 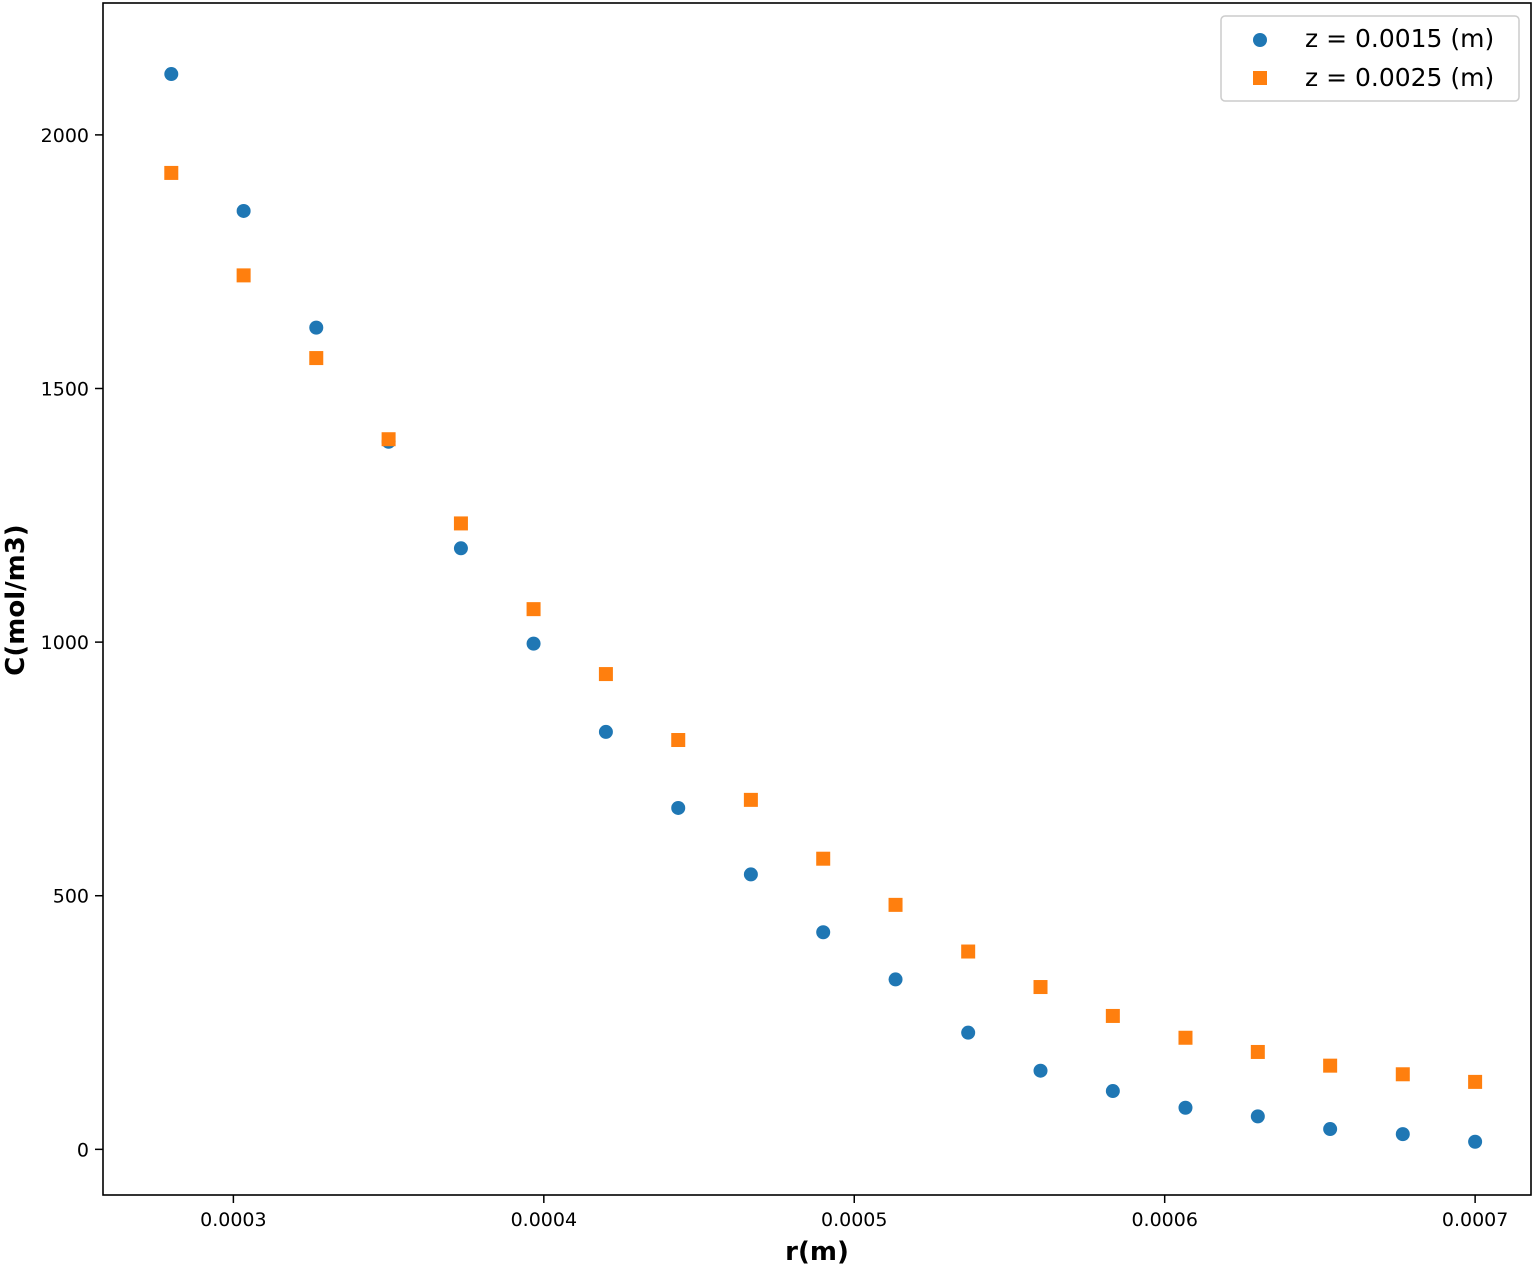 I want to click on x-axis-label: r(m), so click(x=817, y=1251).